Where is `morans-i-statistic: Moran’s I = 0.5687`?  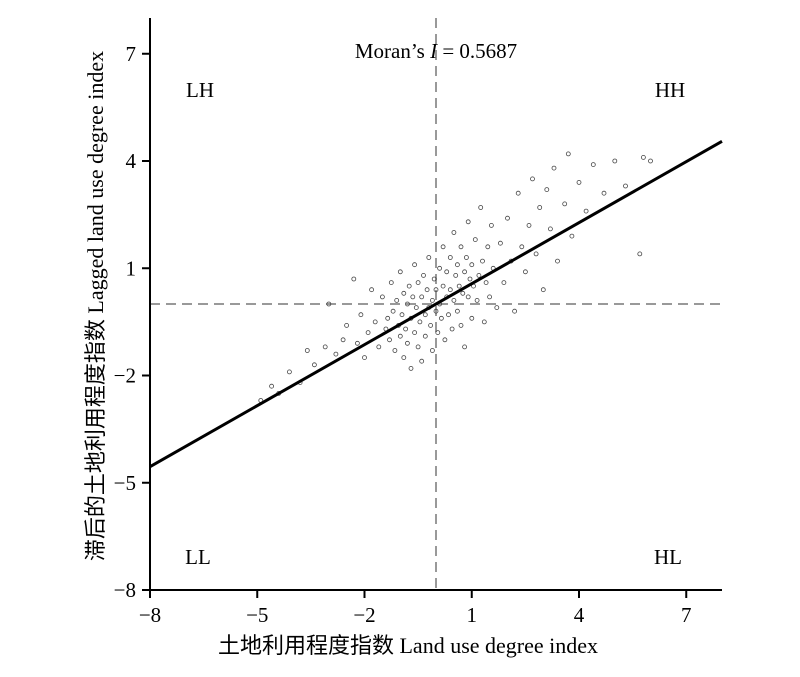
morans-i-statistic: Moran’s I = 0.5687 is located at coordinates (436, 51).